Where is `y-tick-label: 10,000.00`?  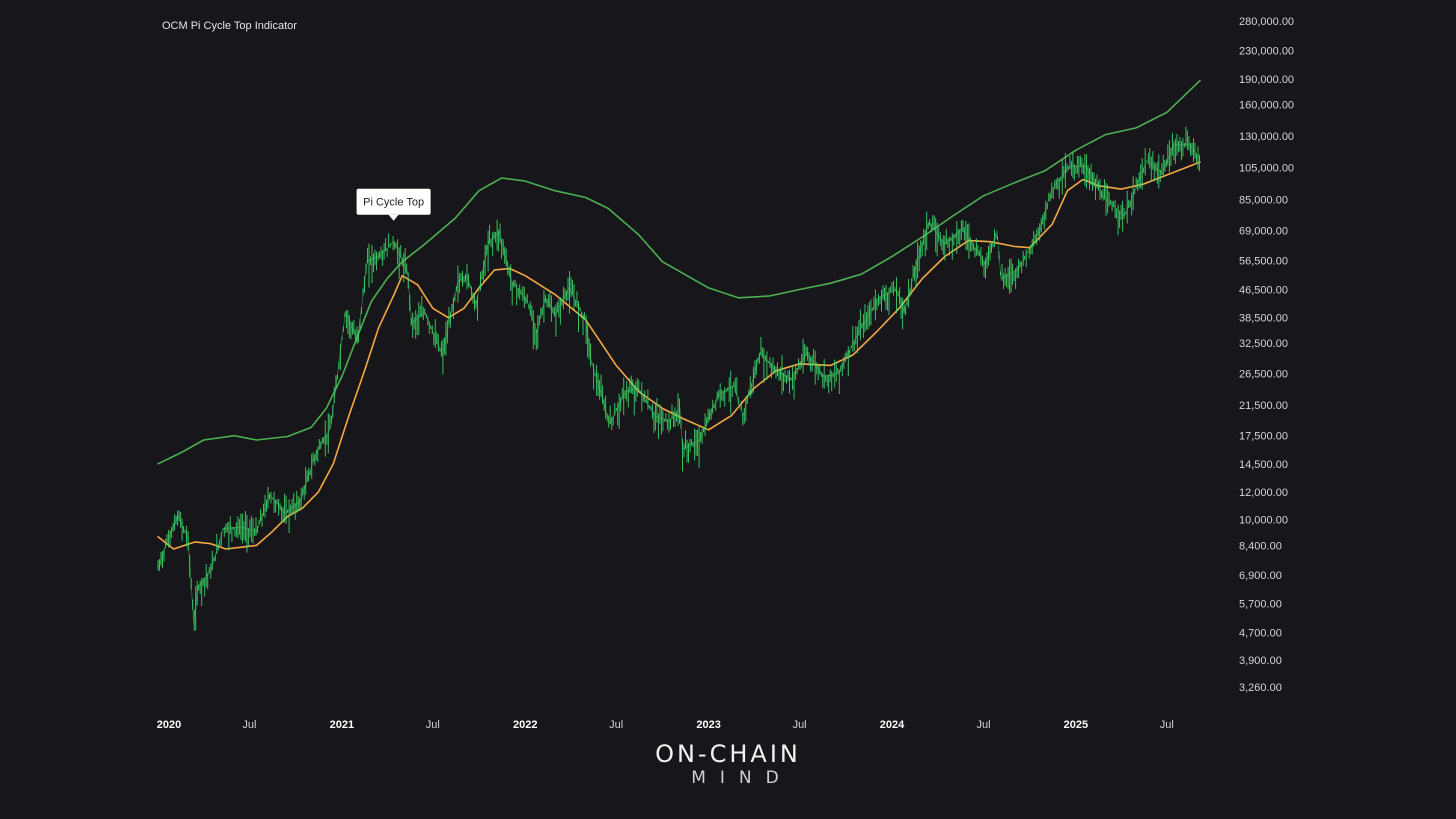
y-tick-label: 10,000.00 is located at coordinates (1263, 520).